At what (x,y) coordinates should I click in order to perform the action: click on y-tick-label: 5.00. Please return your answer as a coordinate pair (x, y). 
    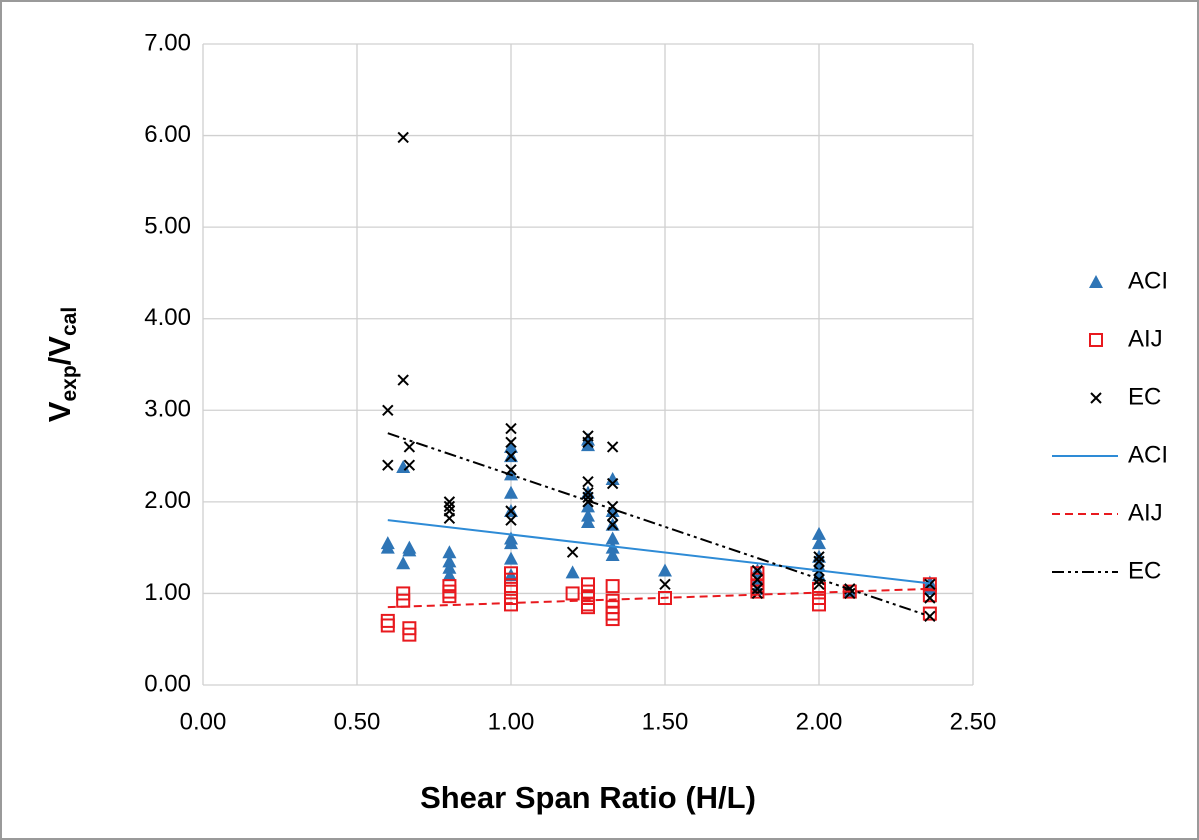
    Looking at the image, I should click on (167, 225).